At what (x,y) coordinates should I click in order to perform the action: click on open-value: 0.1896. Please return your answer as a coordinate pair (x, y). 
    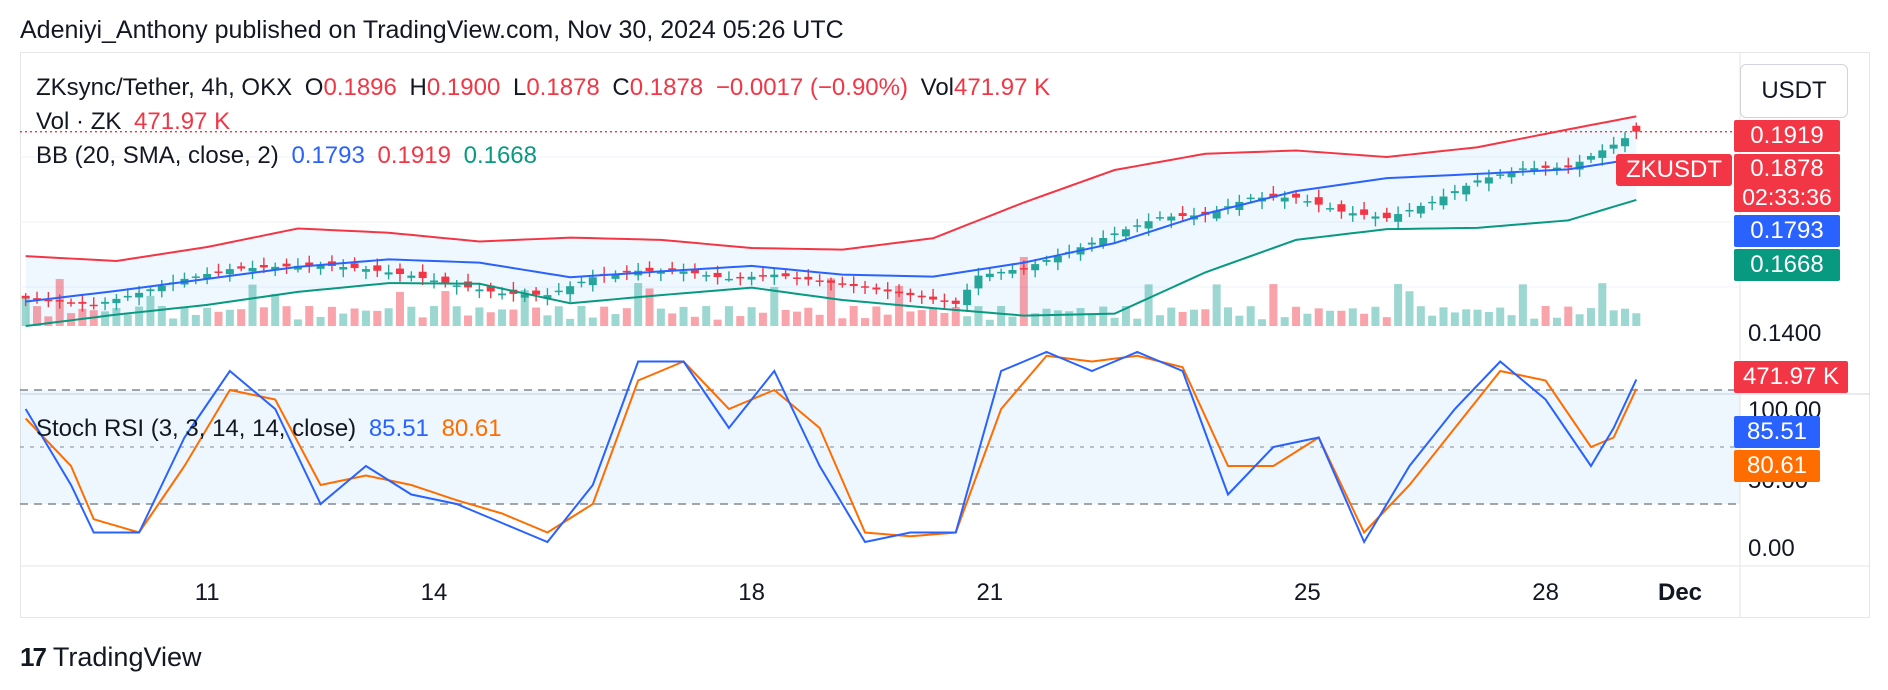
    Looking at the image, I should click on (360, 87).